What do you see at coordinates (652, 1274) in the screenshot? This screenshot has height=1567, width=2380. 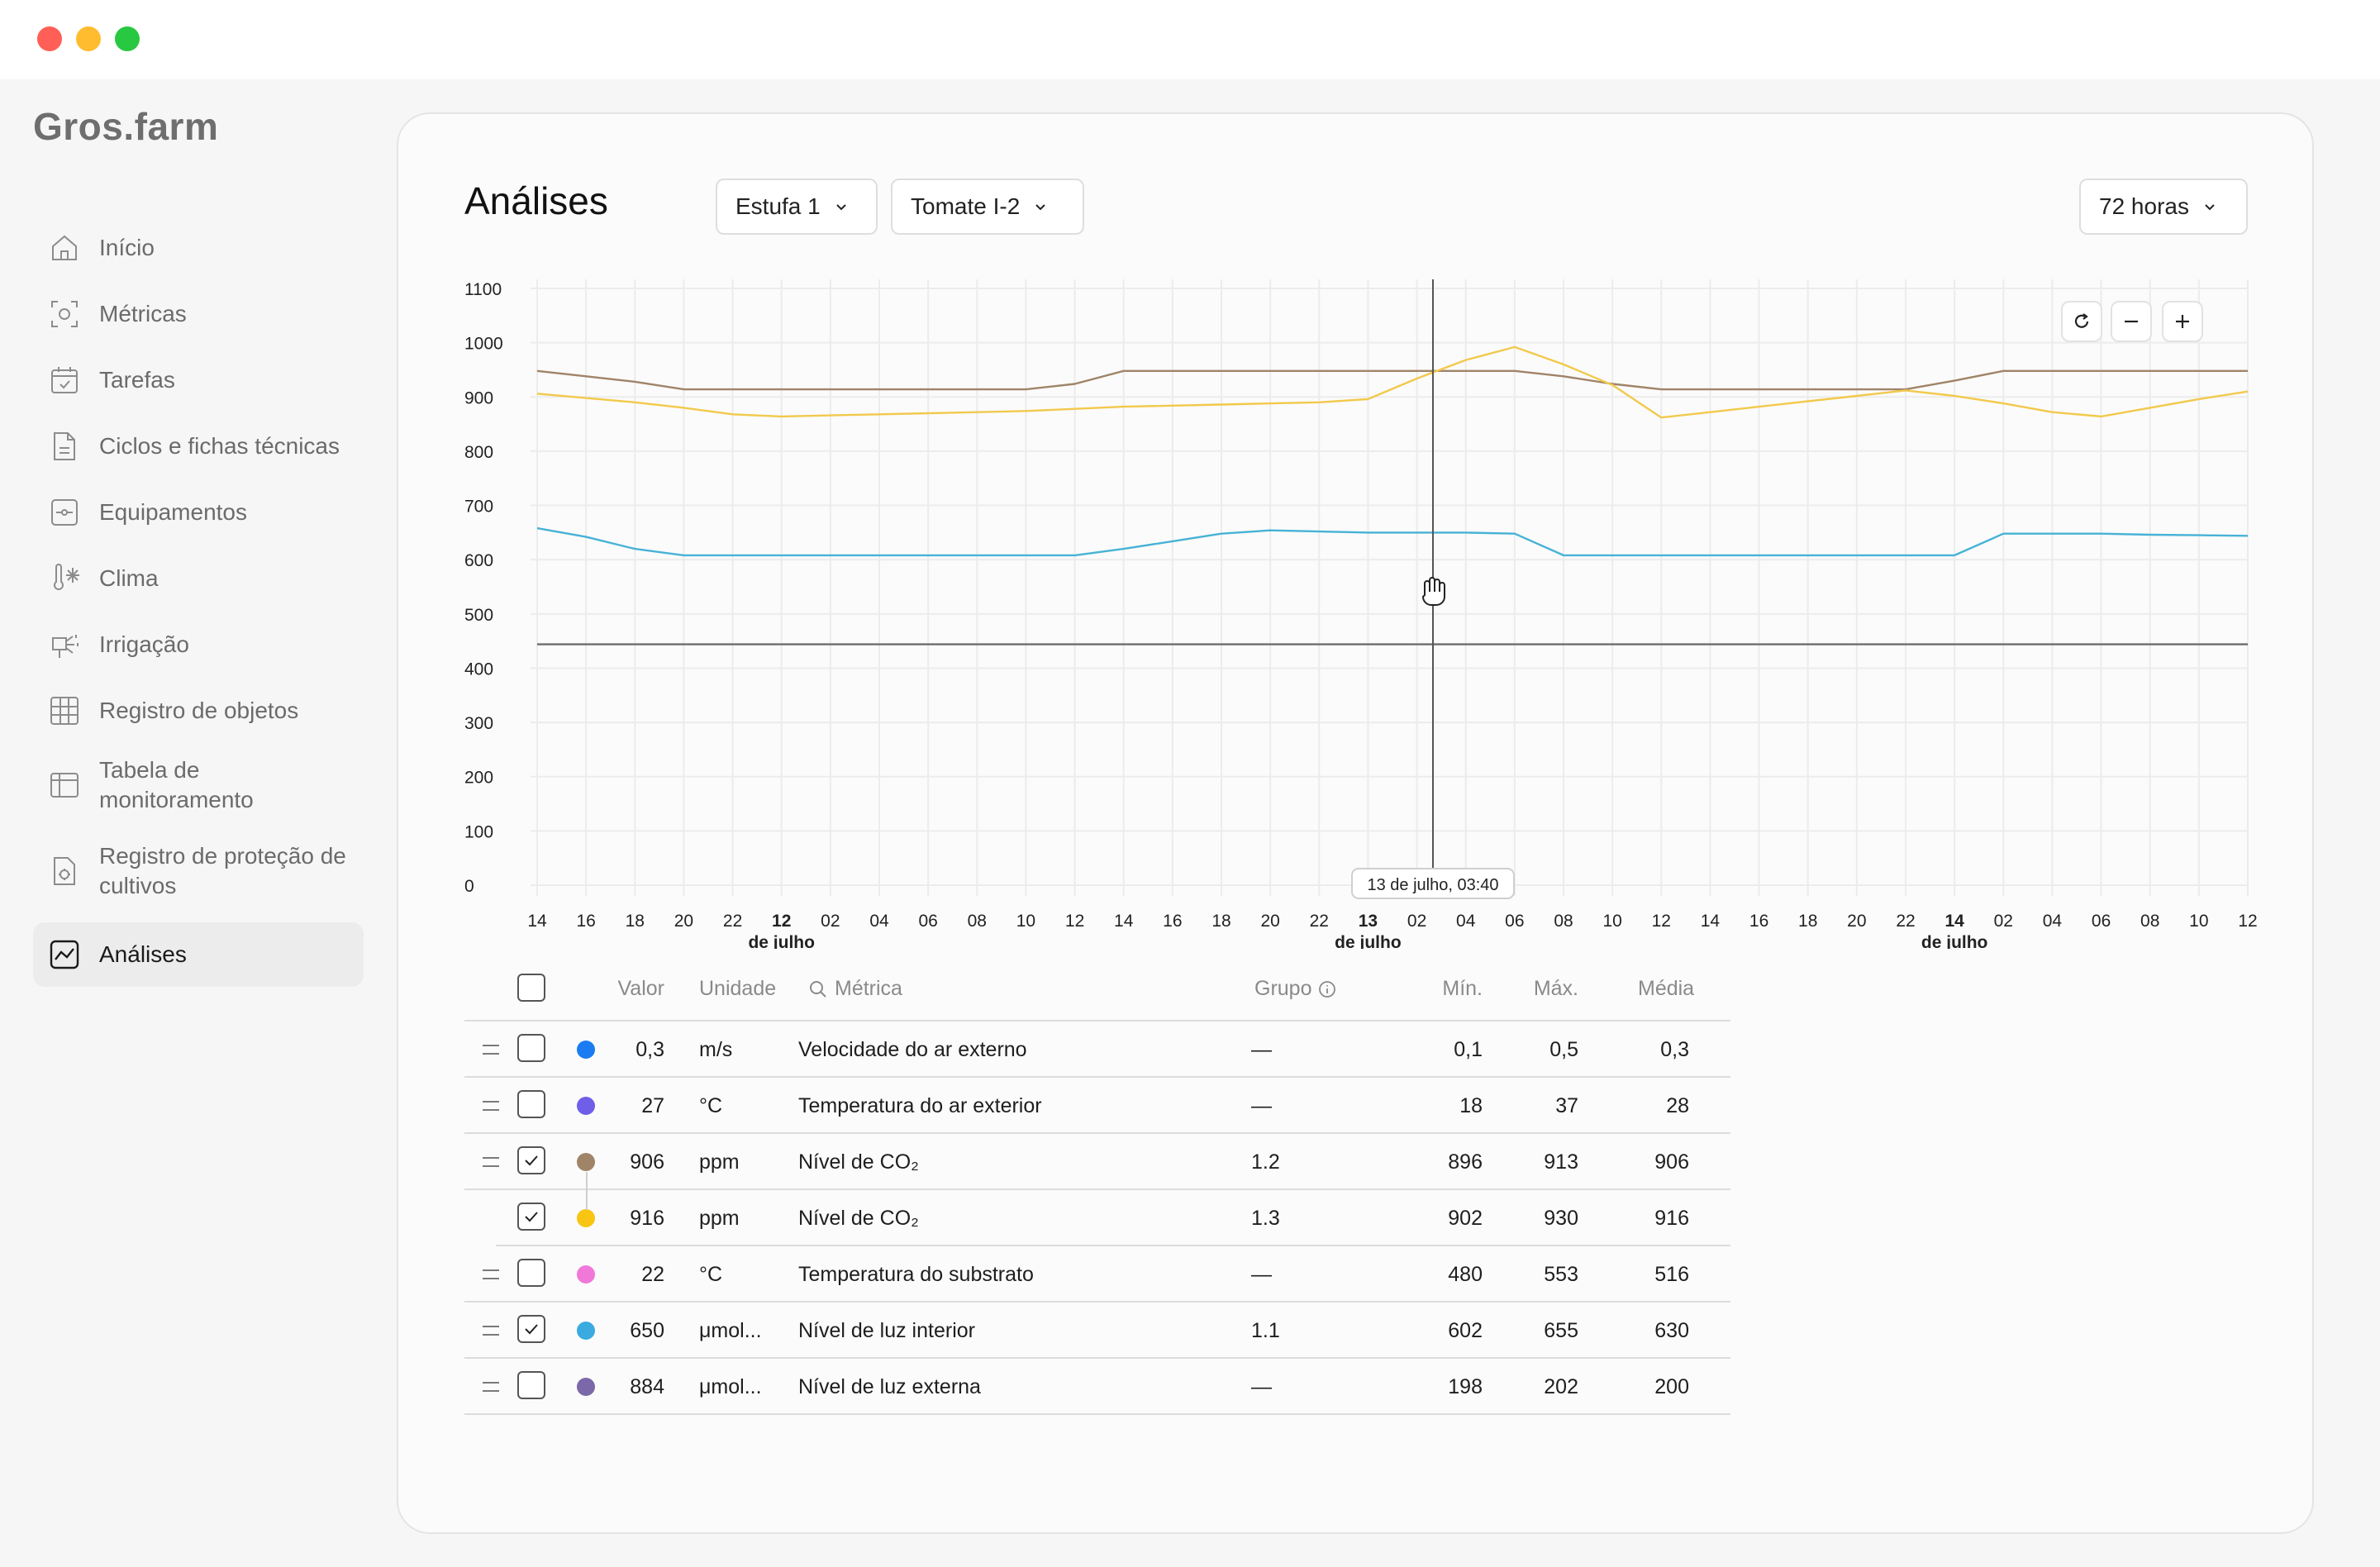 I see `cell-valor: 22` at bounding box center [652, 1274].